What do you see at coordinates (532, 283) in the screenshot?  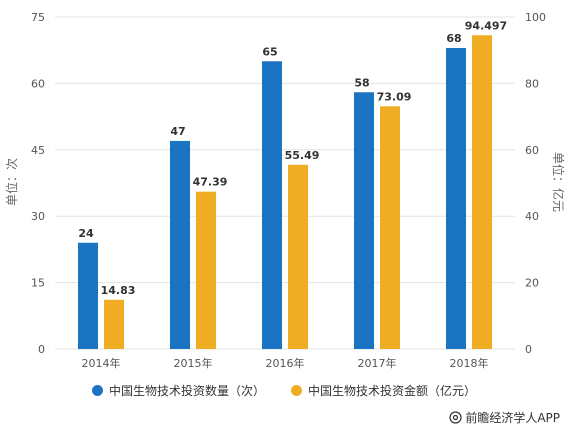 I see `y-tick-right: 20` at bounding box center [532, 283].